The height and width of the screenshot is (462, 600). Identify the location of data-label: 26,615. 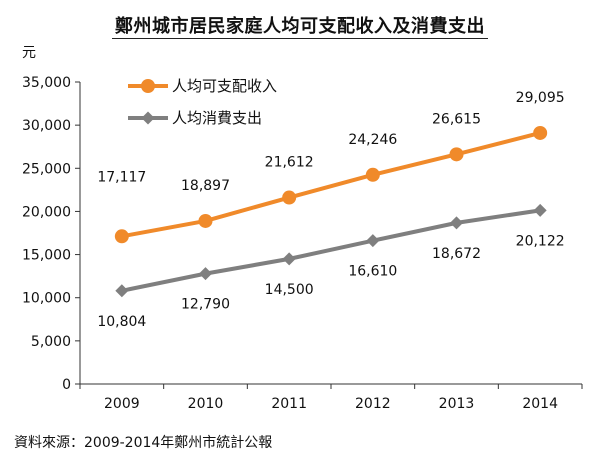
(456, 119).